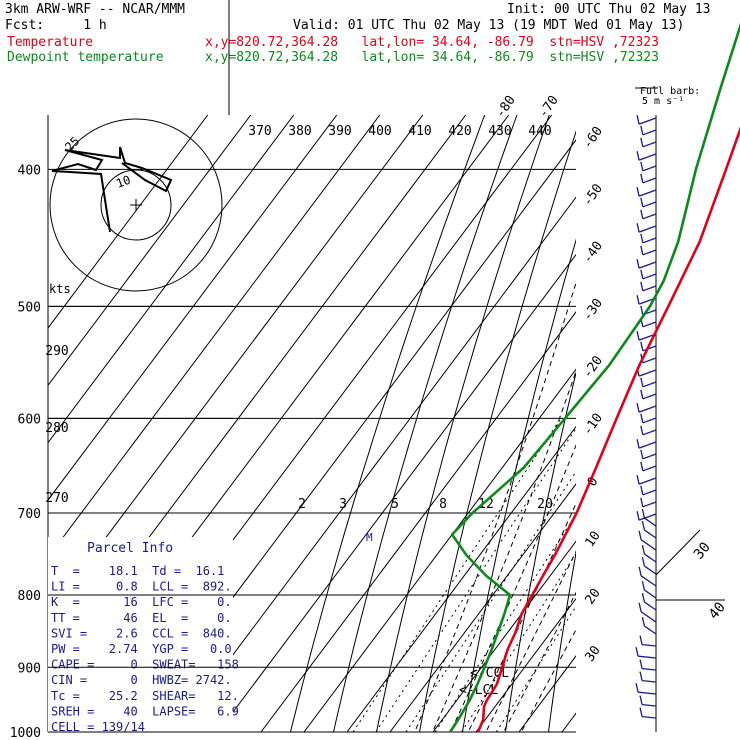  What do you see at coordinates (50, 42) in the screenshot?
I see `temperature-legend-label: Temperature` at bounding box center [50, 42].